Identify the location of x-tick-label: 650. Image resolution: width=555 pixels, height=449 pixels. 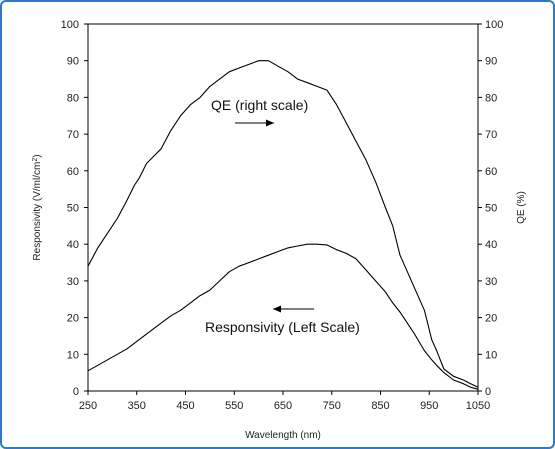
(283, 406).